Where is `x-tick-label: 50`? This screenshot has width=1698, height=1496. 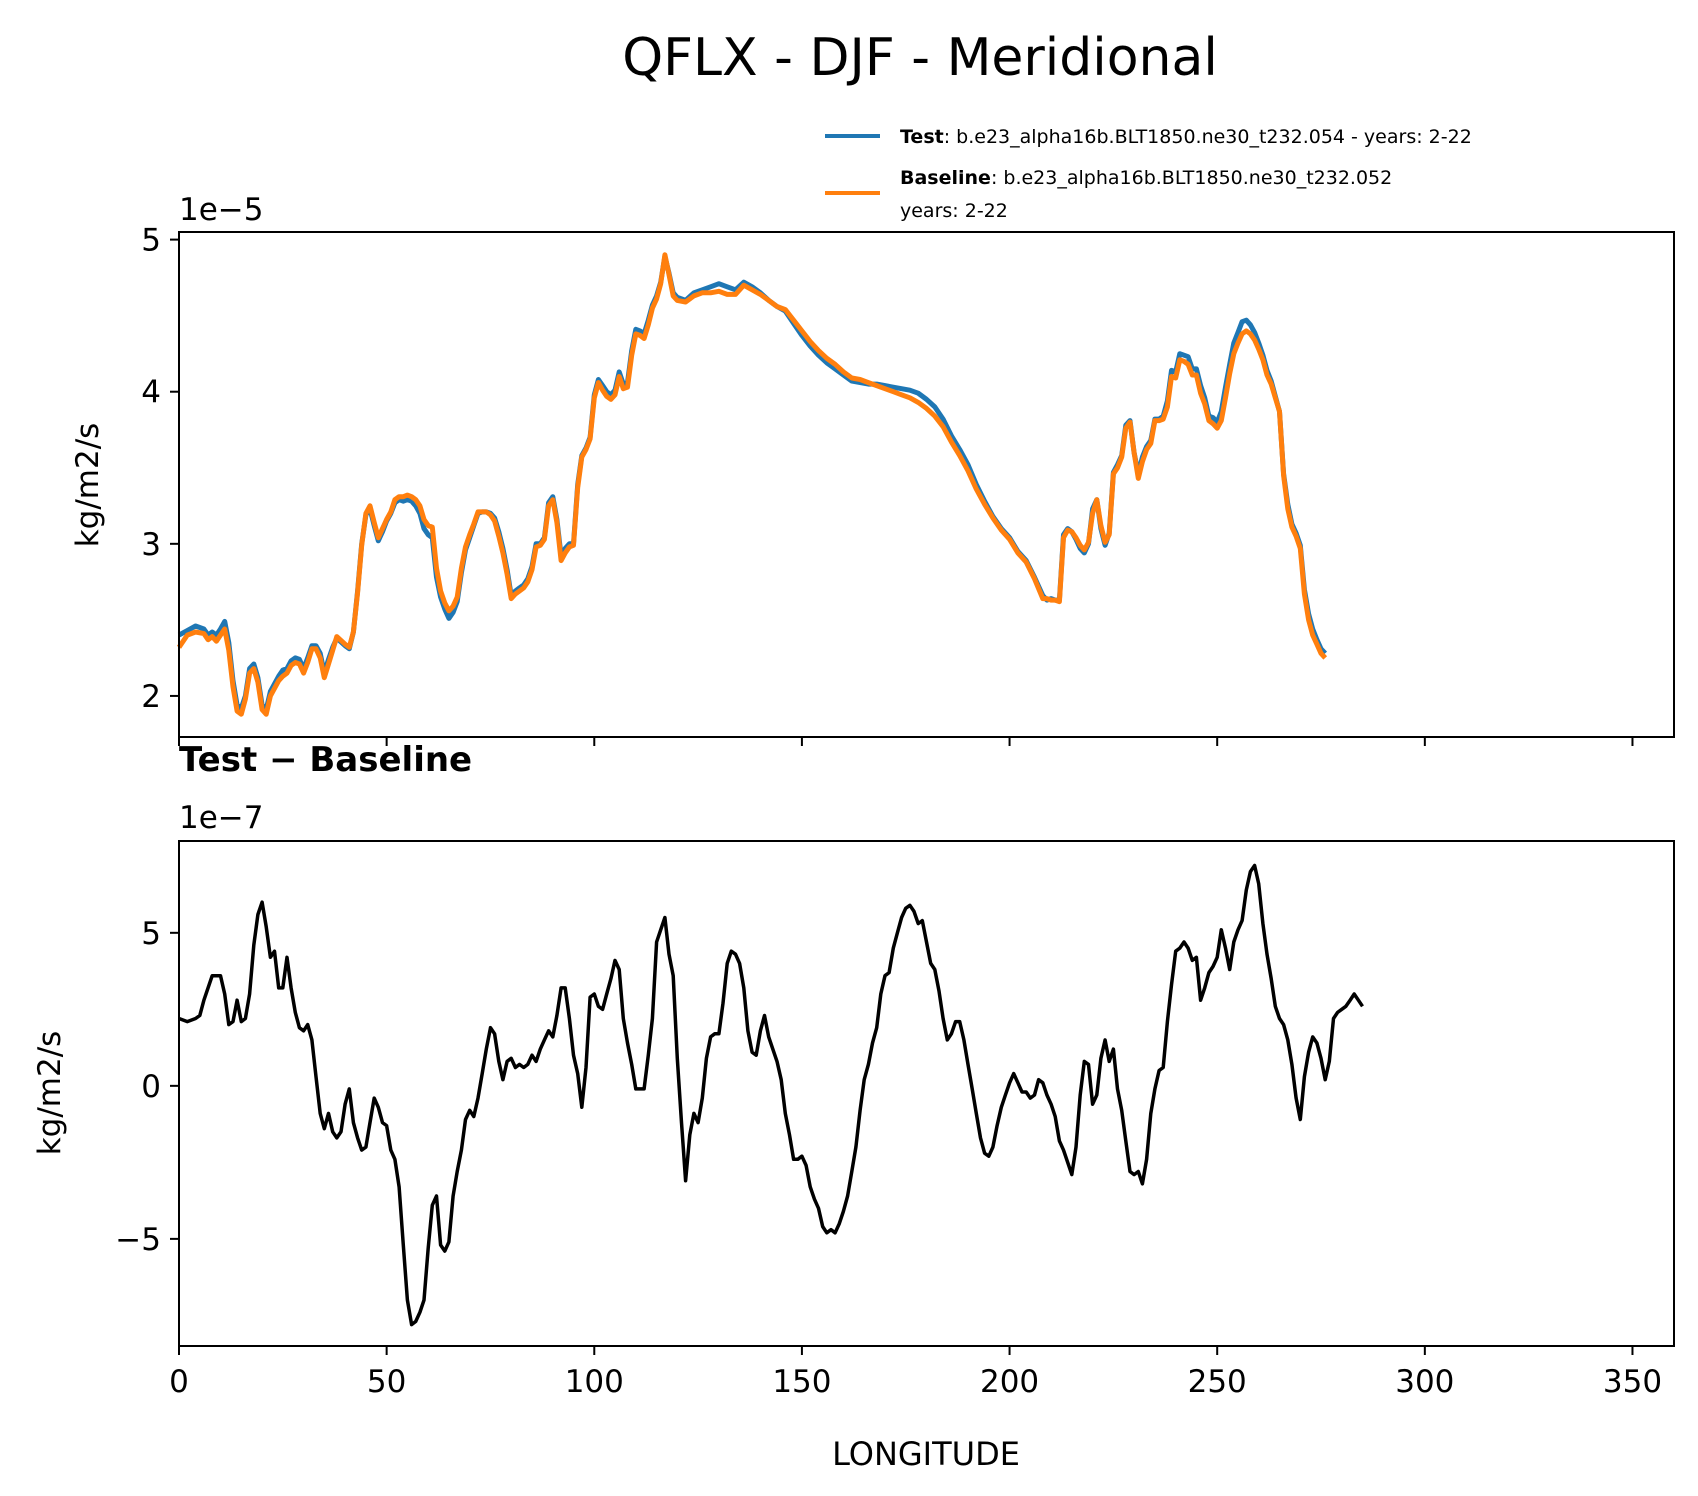
x-tick-label: 50 is located at coordinates (386, 1382).